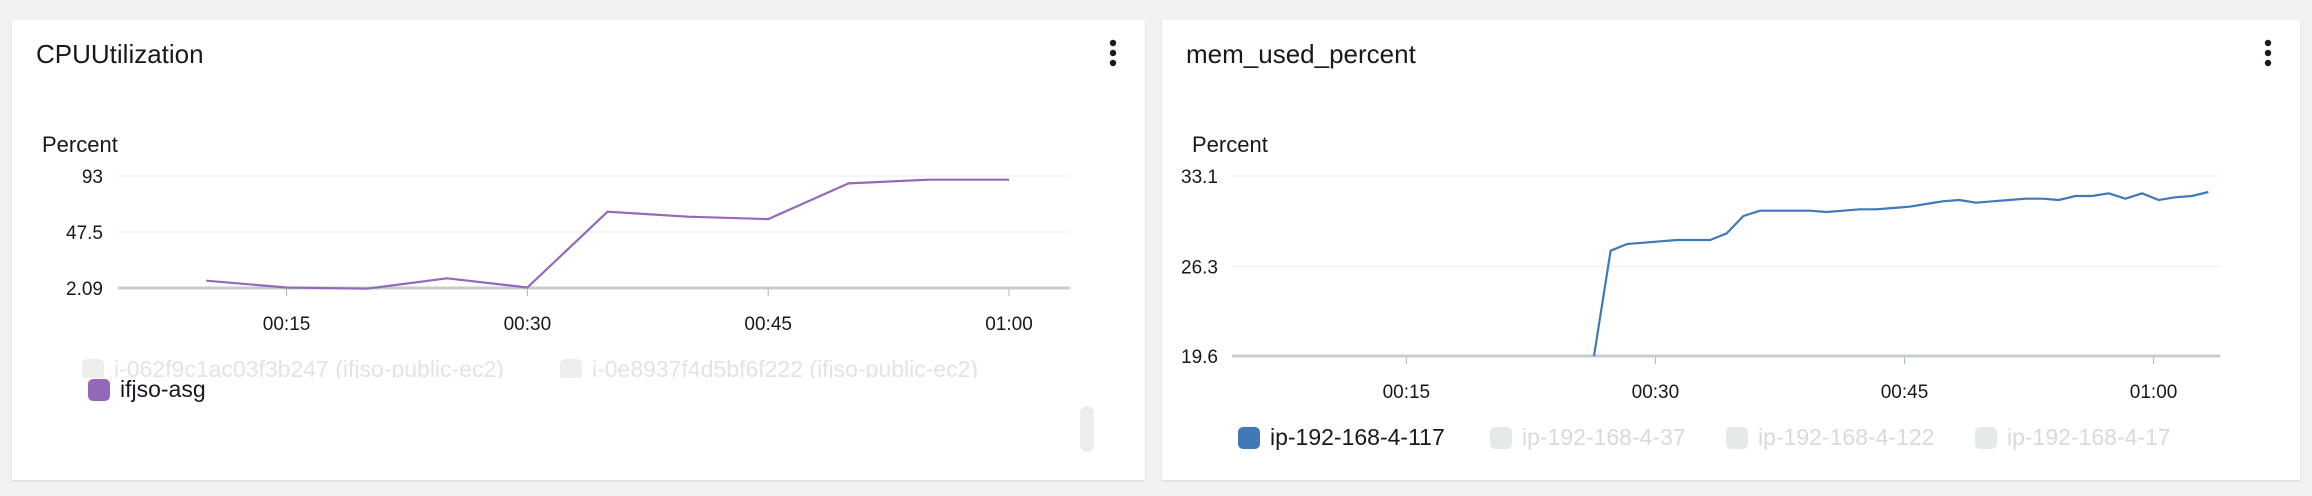 This screenshot has height=496, width=2312. I want to click on legend-item-ip-192-168-4-17: ip-192-168-4-17, so click(2073, 437).